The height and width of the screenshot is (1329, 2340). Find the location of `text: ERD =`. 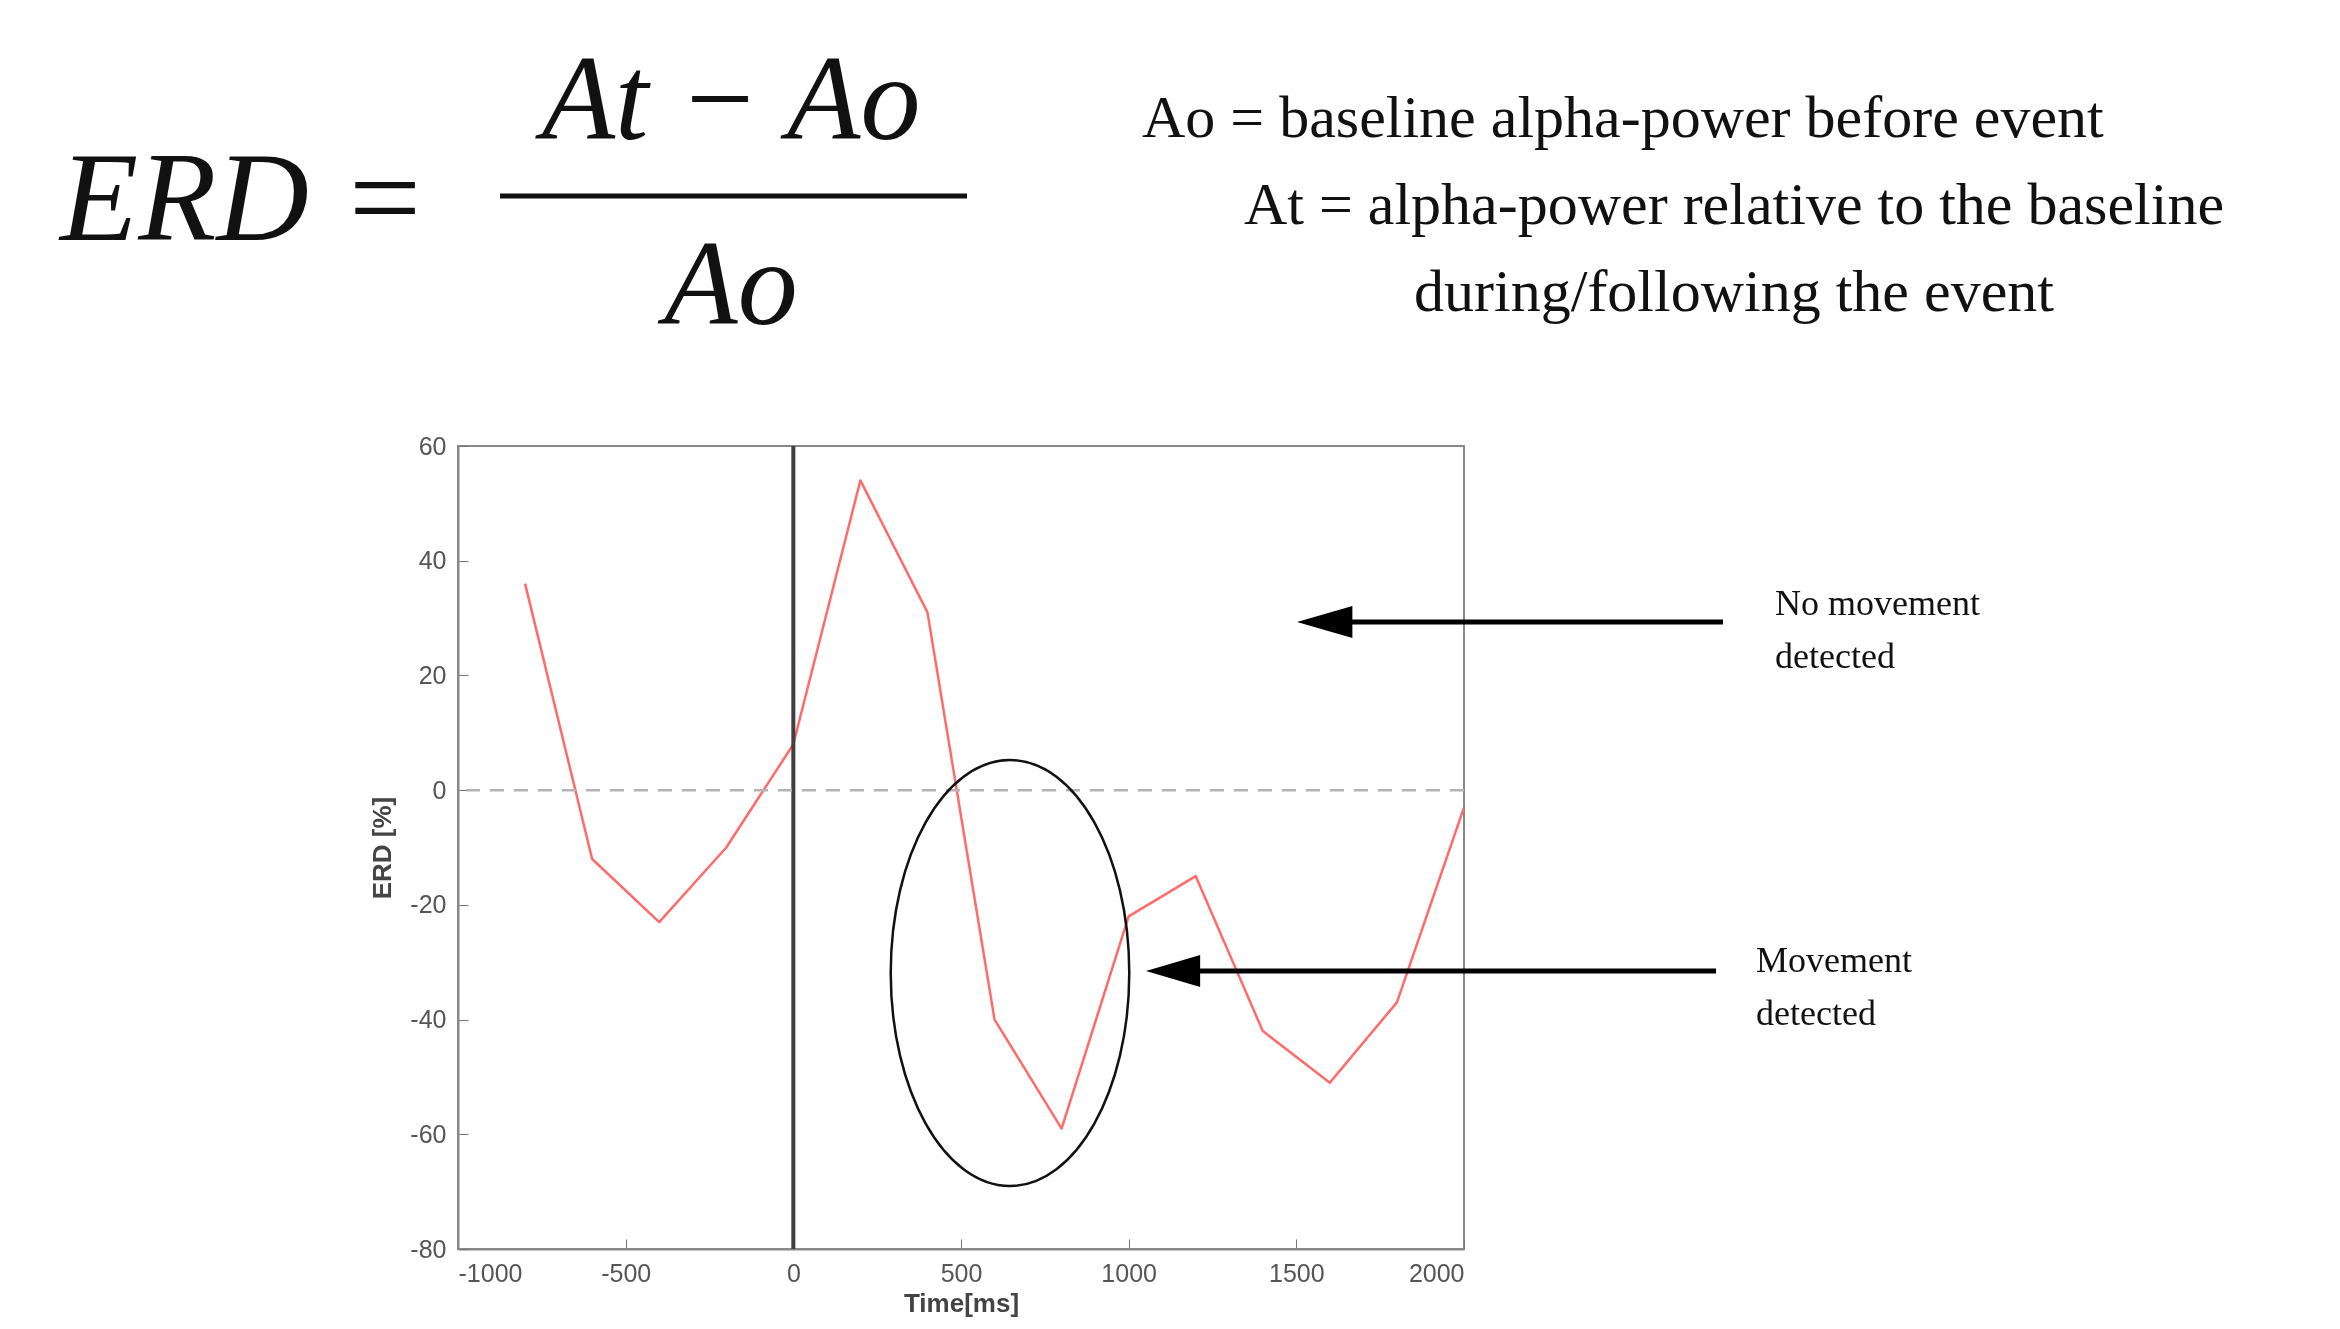

text: ERD = is located at coordinates (243, 197).